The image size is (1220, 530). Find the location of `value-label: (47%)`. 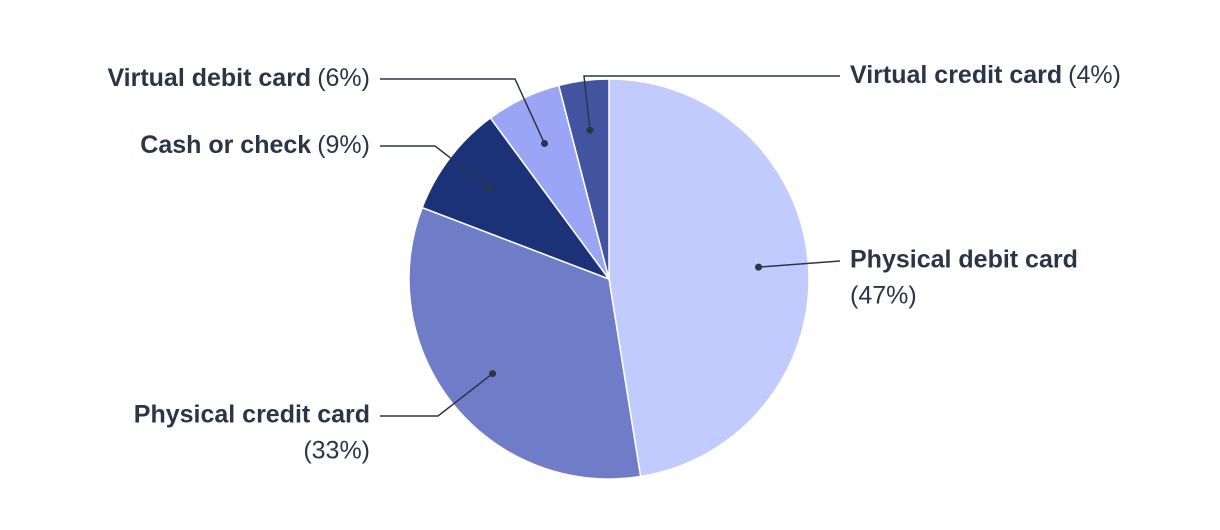

value-label: (47%) is located at coordinates (883, 296).